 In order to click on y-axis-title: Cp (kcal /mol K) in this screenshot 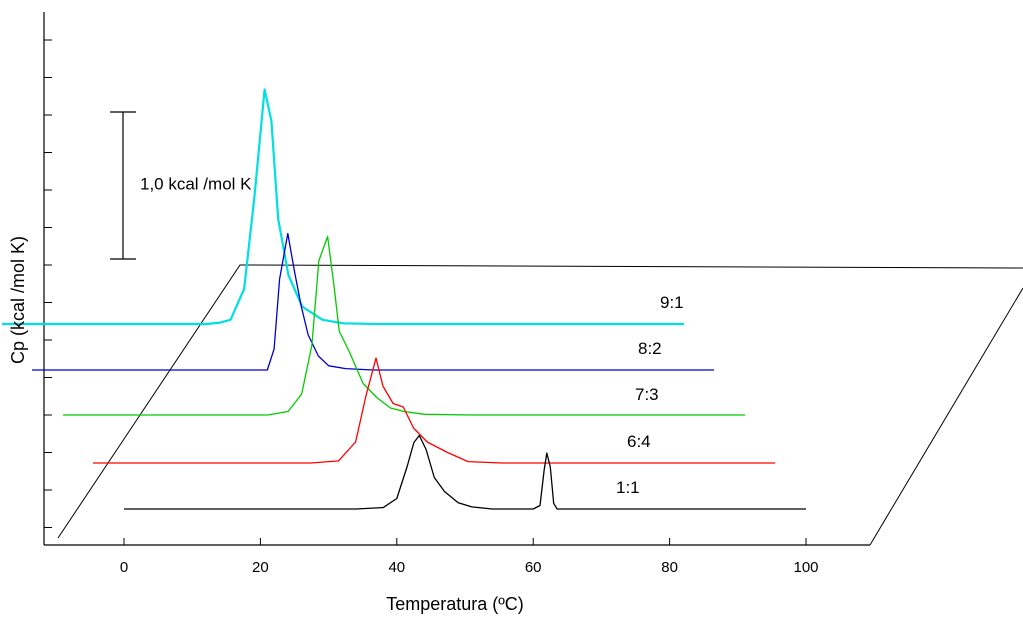, I will do `click(18, 300)`.